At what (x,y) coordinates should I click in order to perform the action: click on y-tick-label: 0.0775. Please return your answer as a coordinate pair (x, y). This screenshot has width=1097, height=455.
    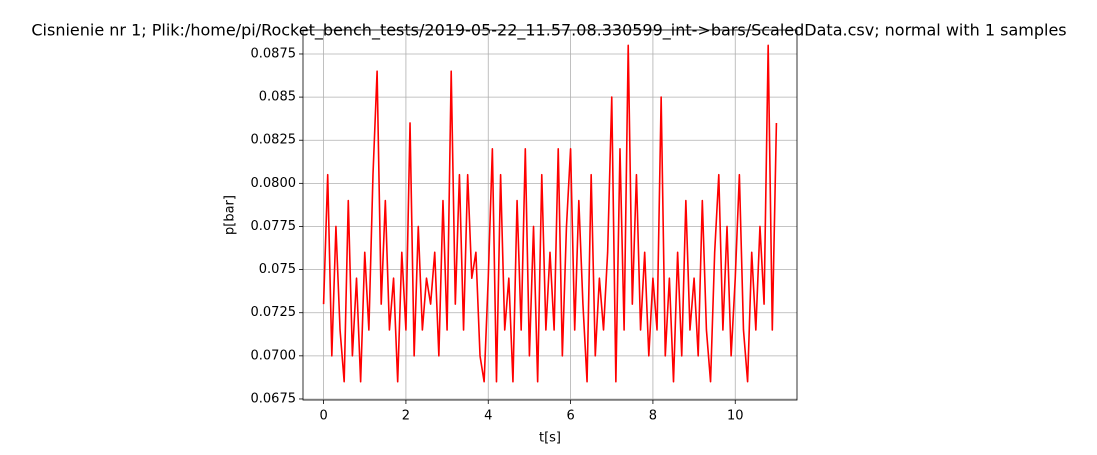
    Looking at the image, I should click on (274, 226).